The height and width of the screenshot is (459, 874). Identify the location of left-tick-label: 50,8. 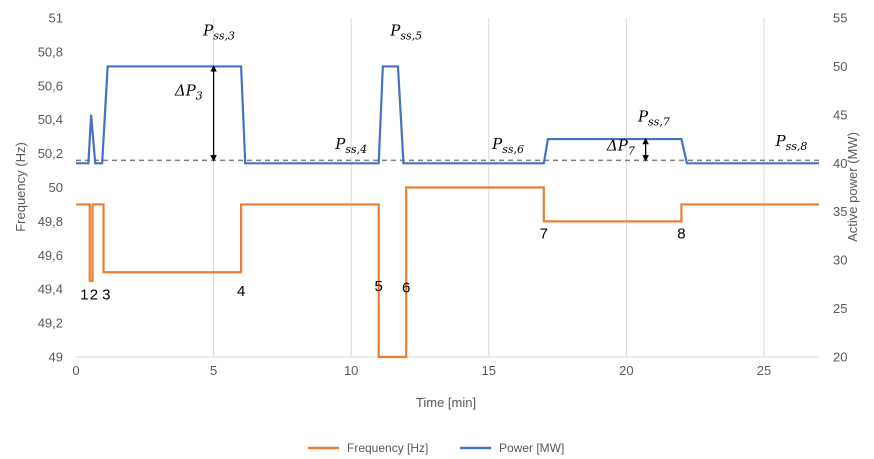
(50, 51).